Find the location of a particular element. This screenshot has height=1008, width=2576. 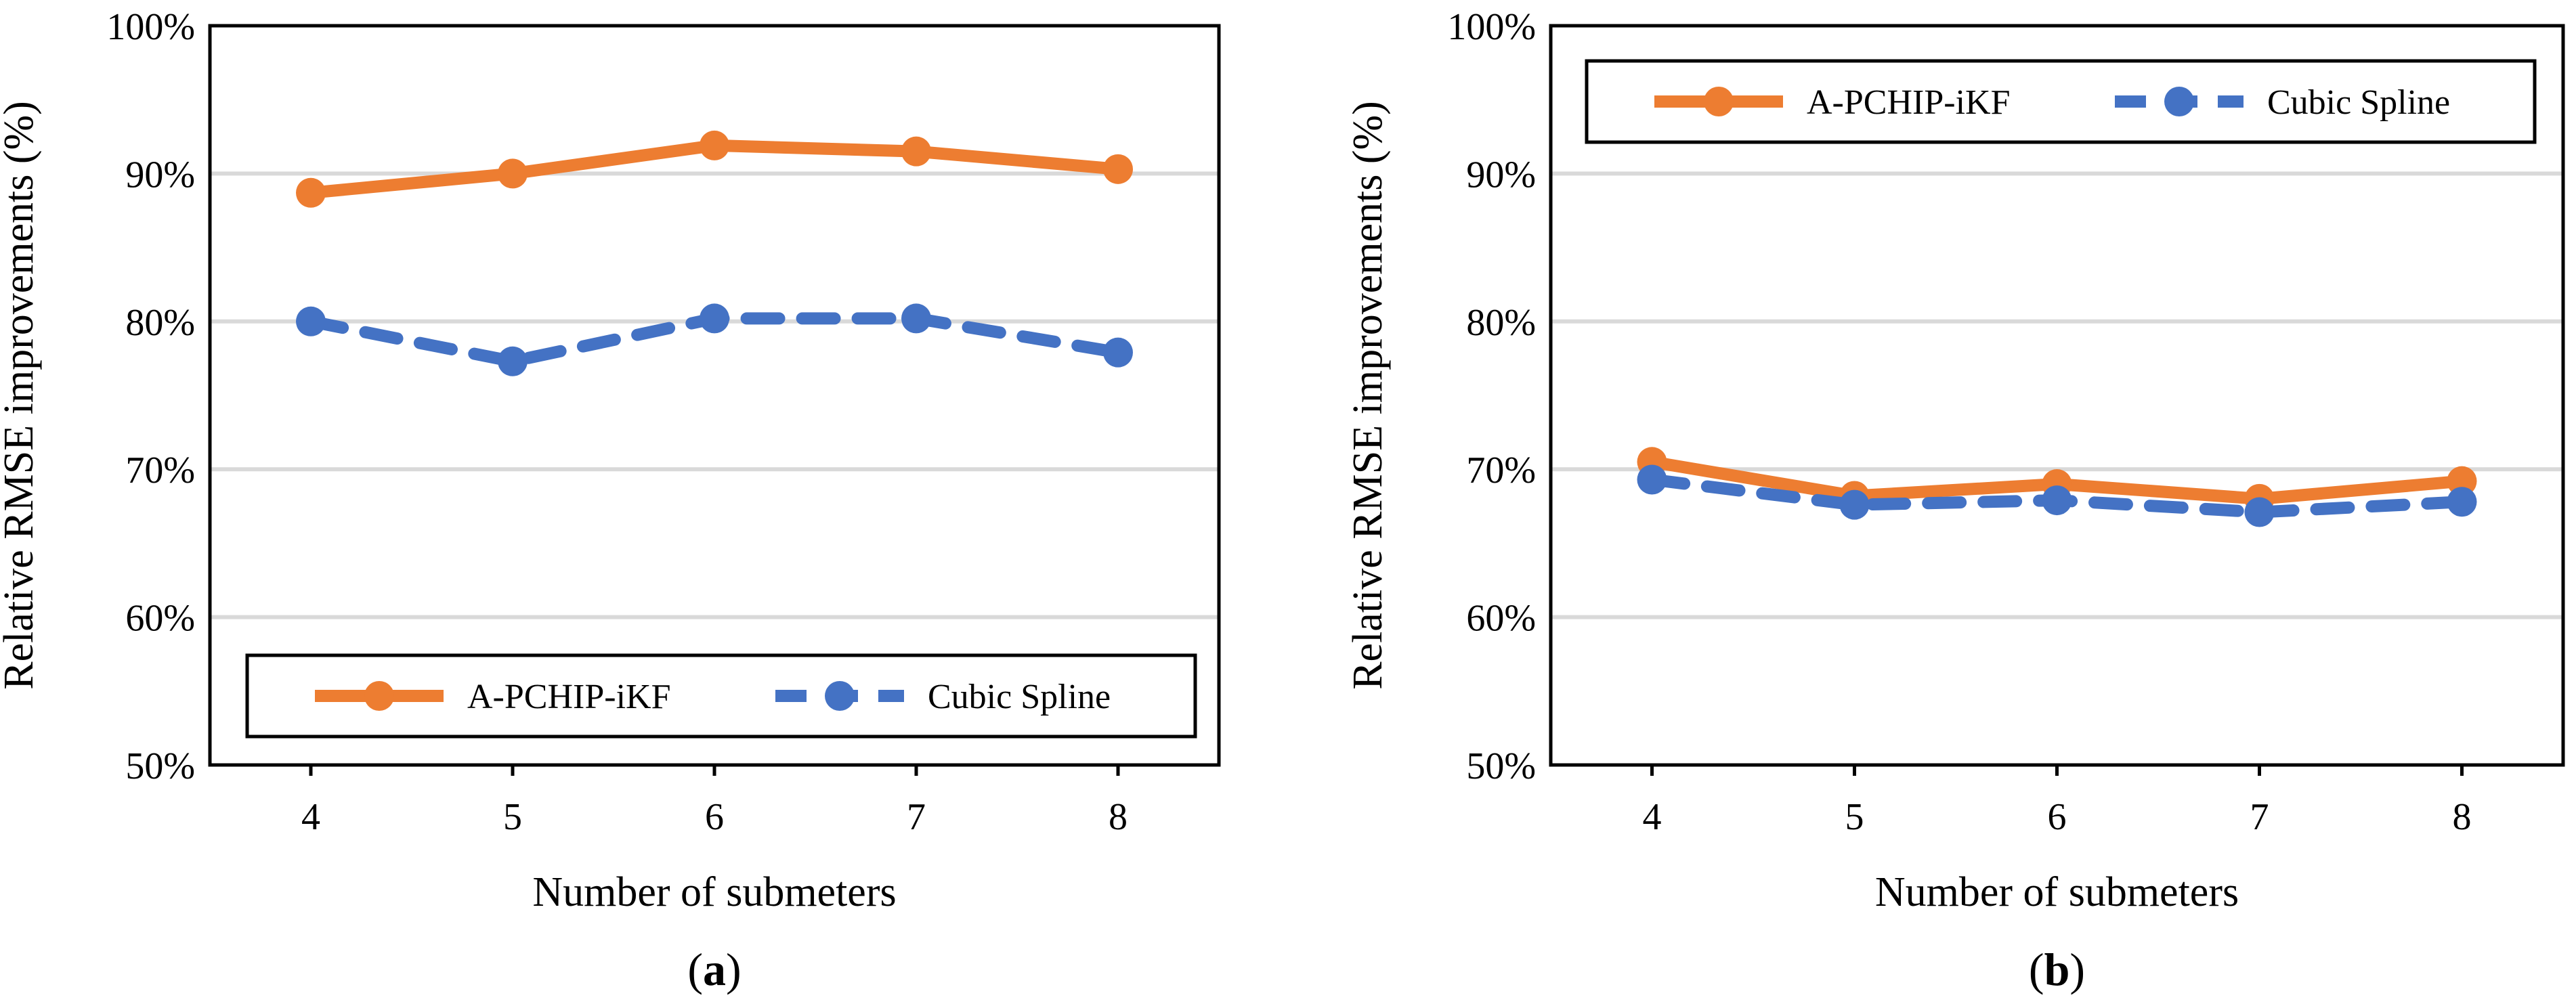

caption-letter: a is located at coordinates (714, 970).